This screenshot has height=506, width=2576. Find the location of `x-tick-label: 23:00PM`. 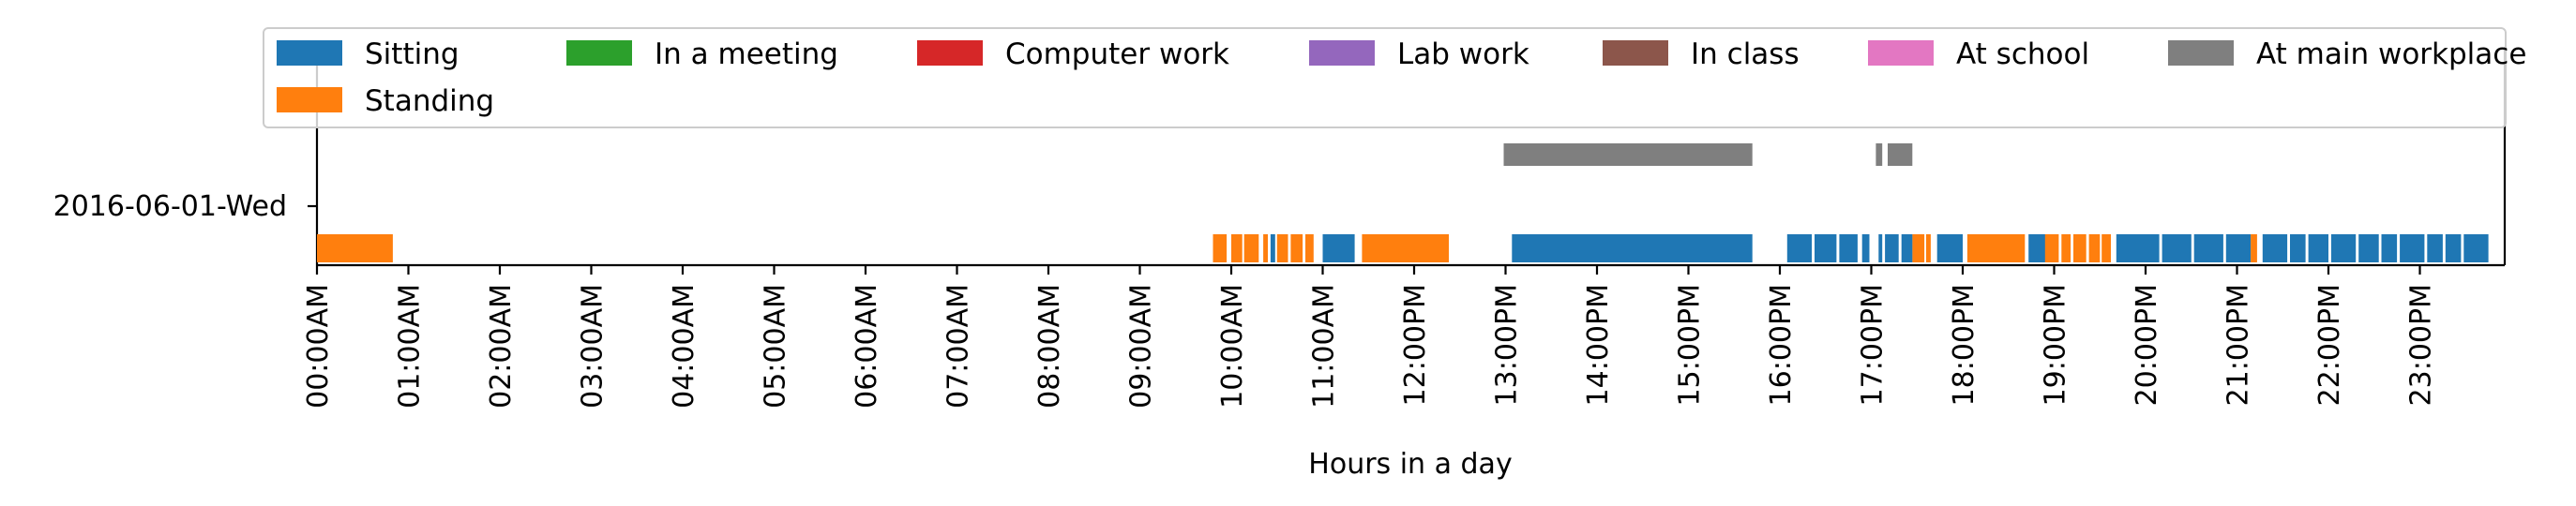

x-tick-label: 23:00PM is located at coordinates (2421, 345).